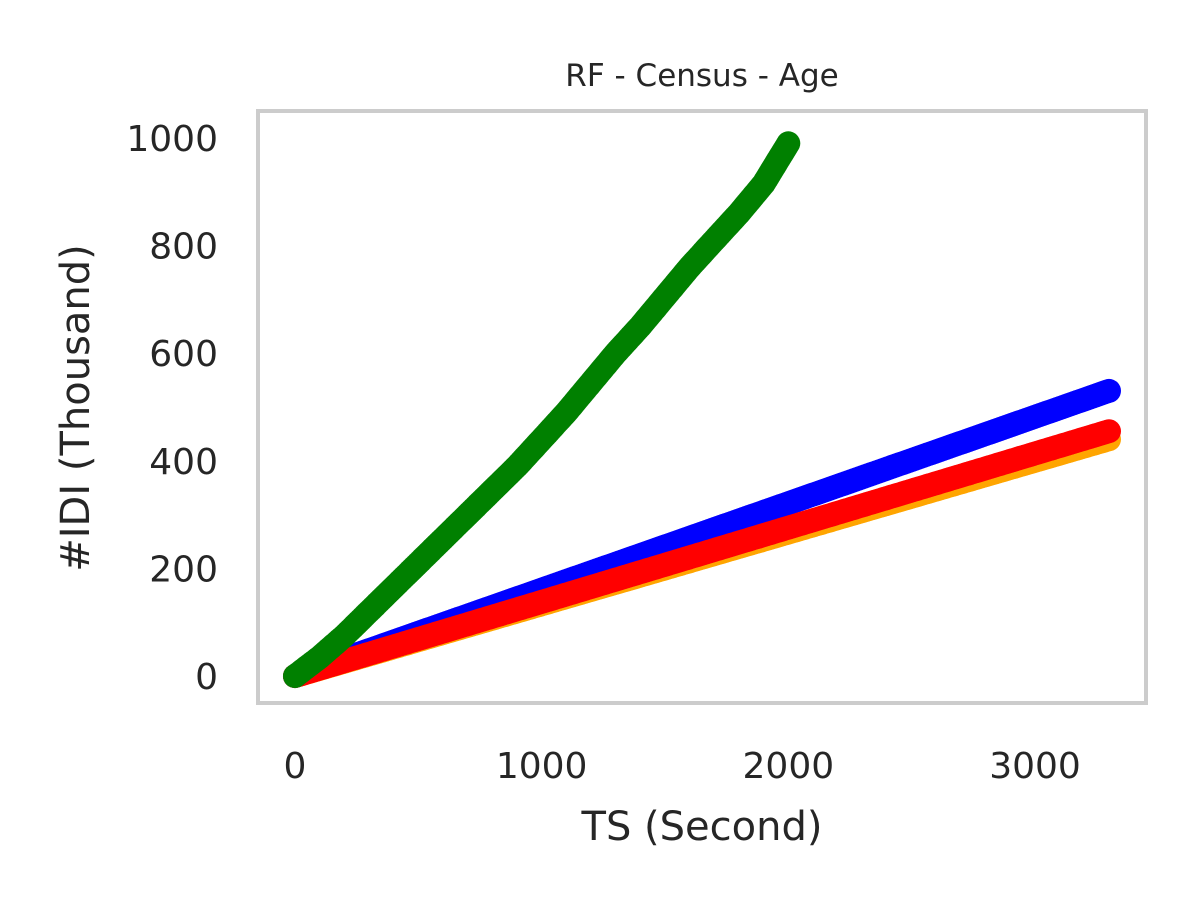  What do you see at coordinates (183, 354) in the screenshot?
I see `y-tick-label: 600` at bounding box center [183, 354].